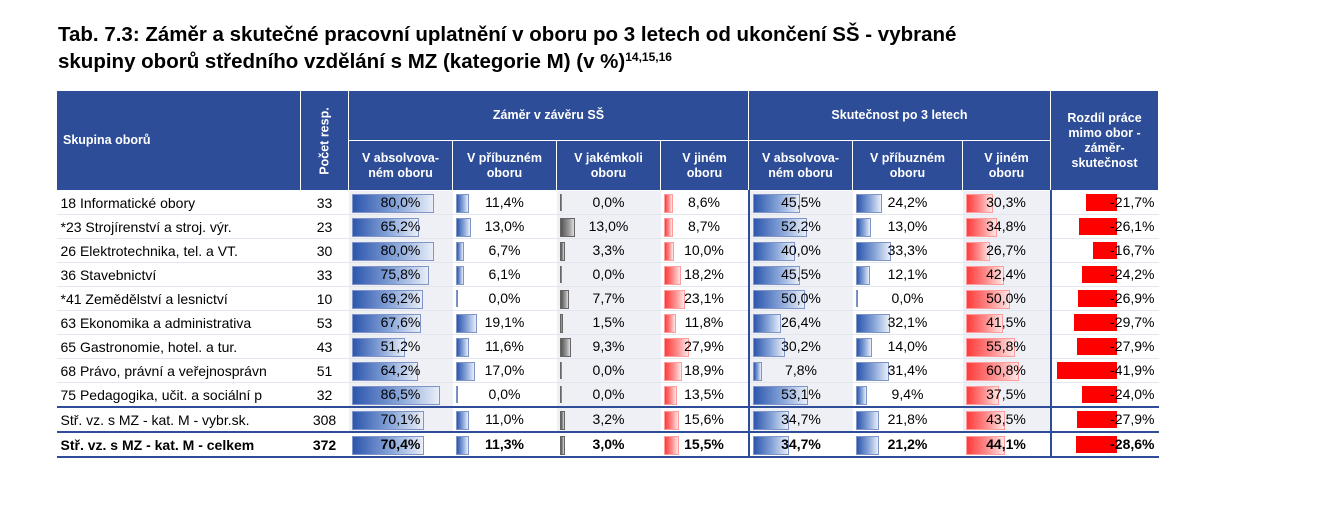  I want to click on cell-value: 33,3%, so click(907, 250).